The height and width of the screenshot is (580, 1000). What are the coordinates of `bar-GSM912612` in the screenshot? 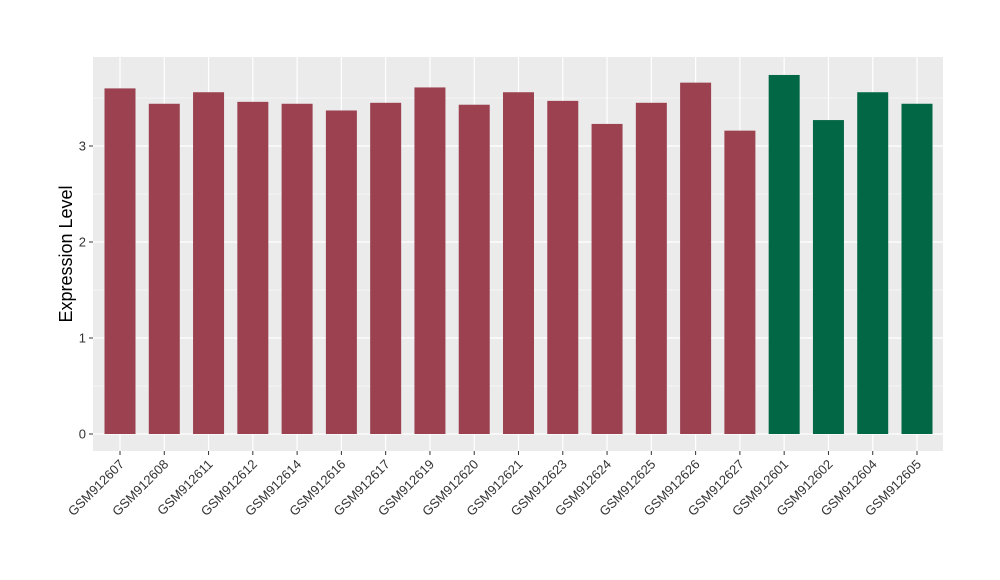 It's located at (253, 267).